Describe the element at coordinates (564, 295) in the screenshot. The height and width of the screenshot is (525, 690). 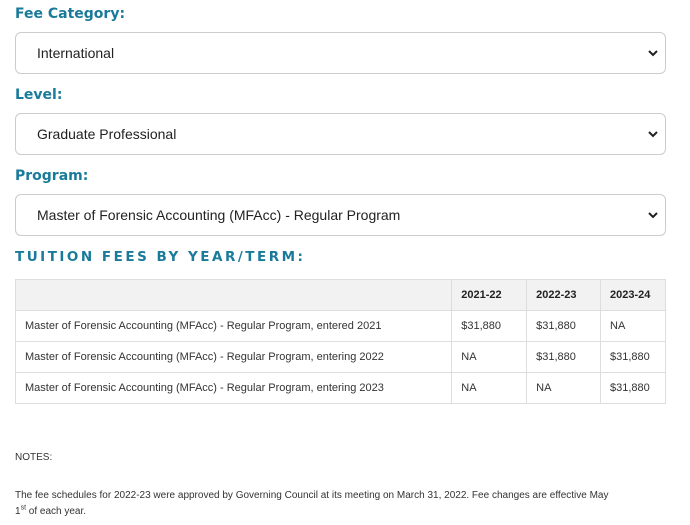
I see `header-2022-23: 2022-23` at that location.